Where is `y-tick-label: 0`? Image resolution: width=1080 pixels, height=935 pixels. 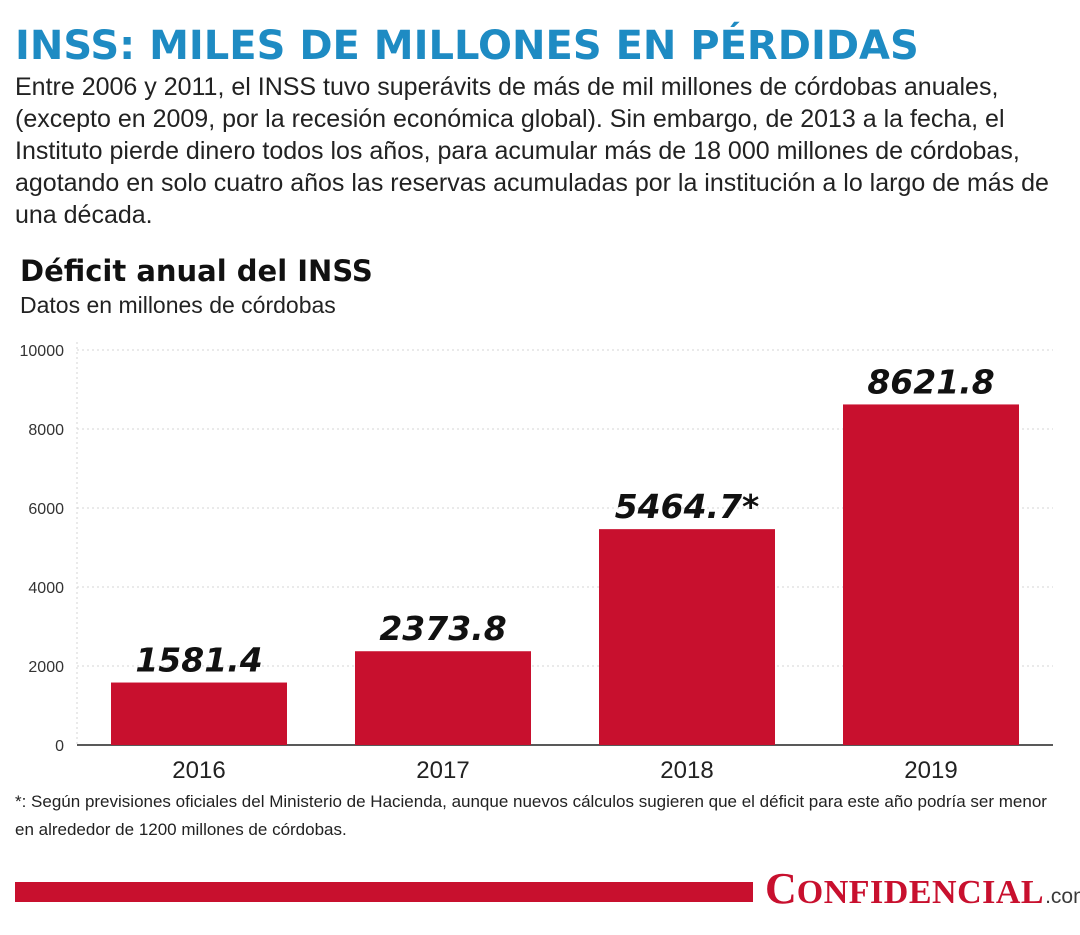
y-tick-label: 0 is located at coordinates (59, 746).